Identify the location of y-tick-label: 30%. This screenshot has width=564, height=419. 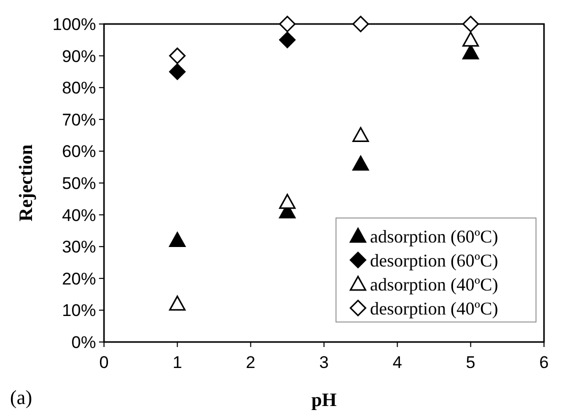
(79, 247).